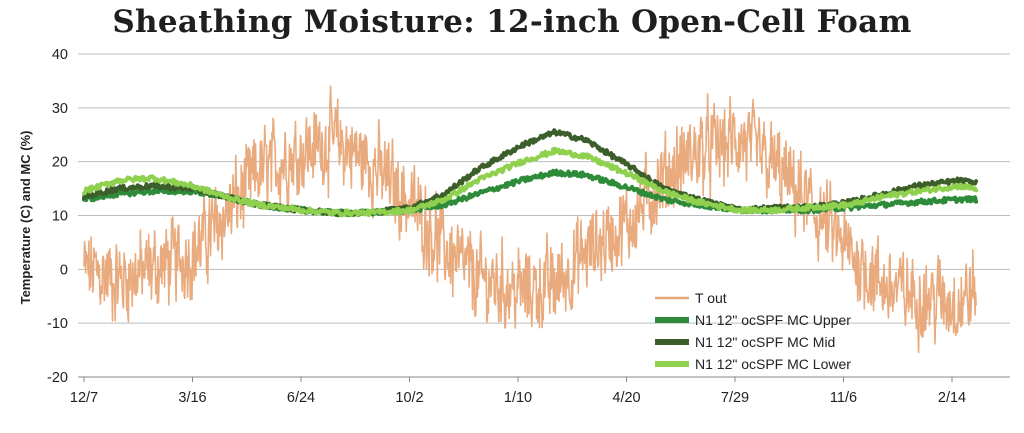 The image size is (1024, 433). What do you see at coordinates (518, 398) in the screenshot?
I see `x-tick-label: 1/10` at bounding box center [518, 398].